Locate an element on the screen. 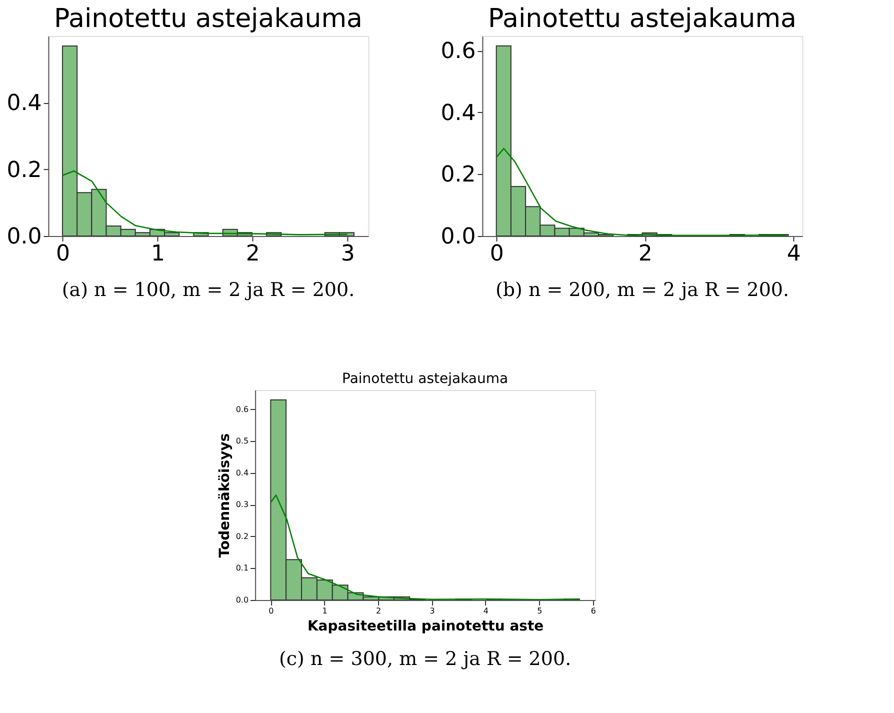 The height and width of the screenshot is (713, 894). x-tick-label: 5 is located at coordinates (539, 611).